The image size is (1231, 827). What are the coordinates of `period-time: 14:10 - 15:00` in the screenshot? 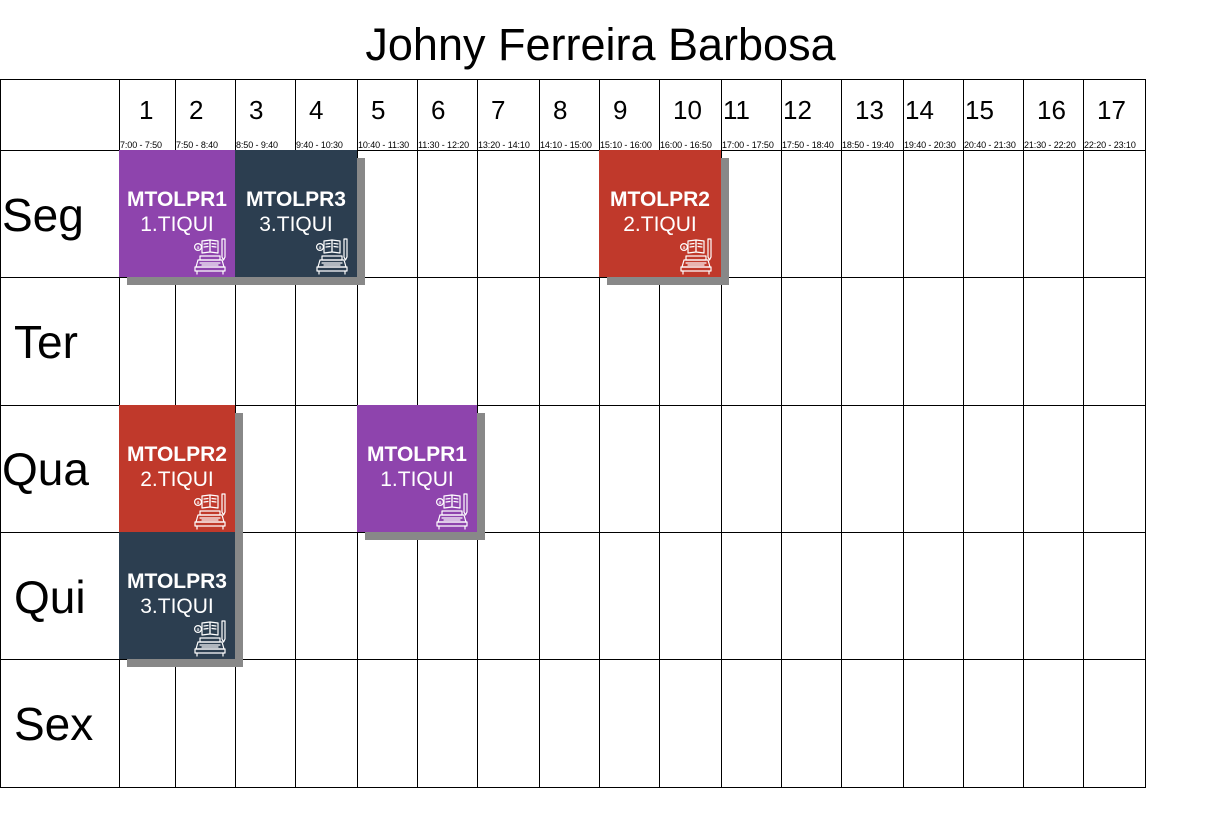 It's located at (566, 145).